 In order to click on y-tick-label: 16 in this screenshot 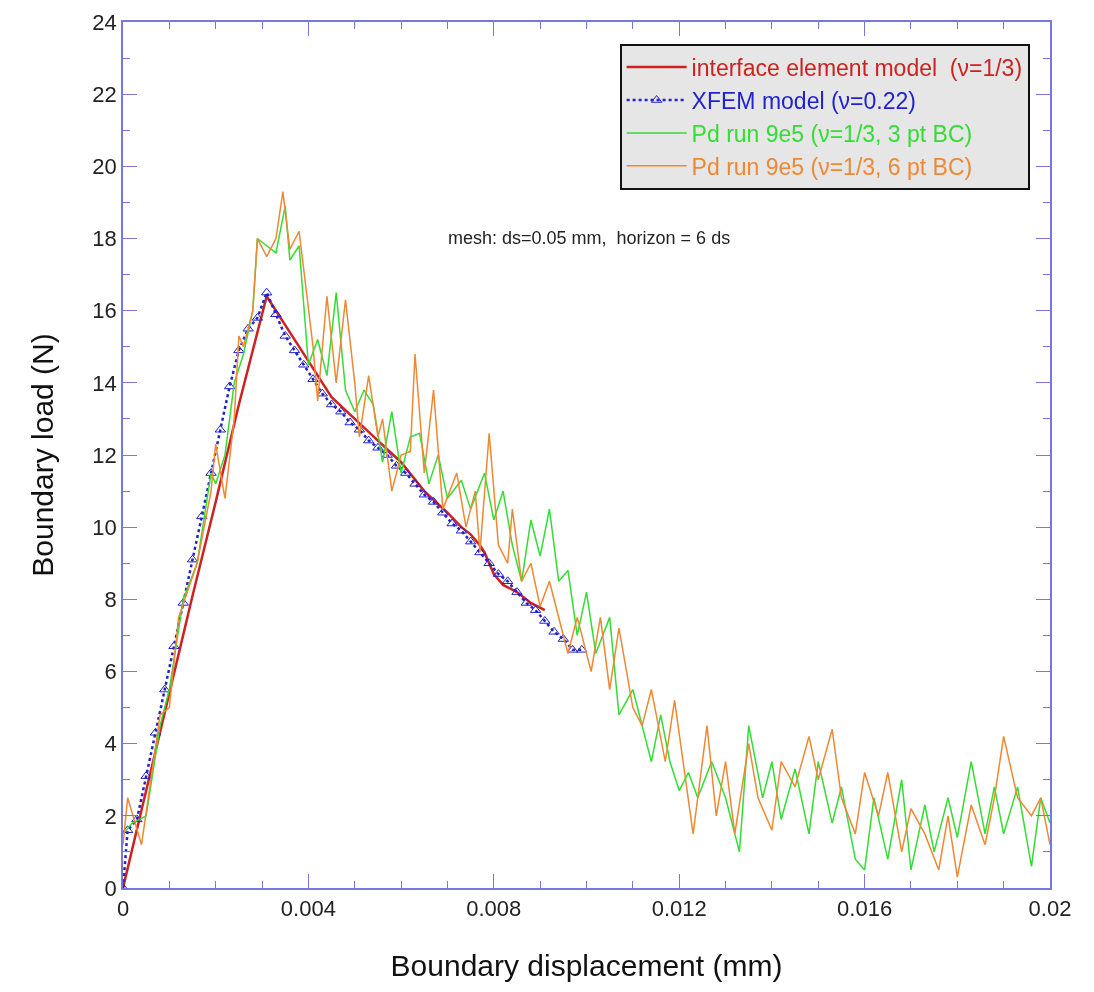, I will do `click(104, 311)`.